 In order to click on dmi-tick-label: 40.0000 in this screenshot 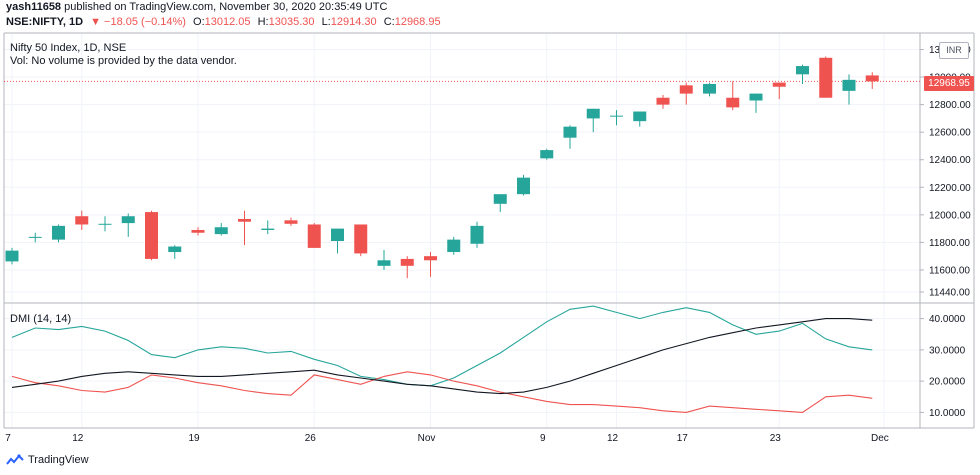, I will do `click(947, 319)`.